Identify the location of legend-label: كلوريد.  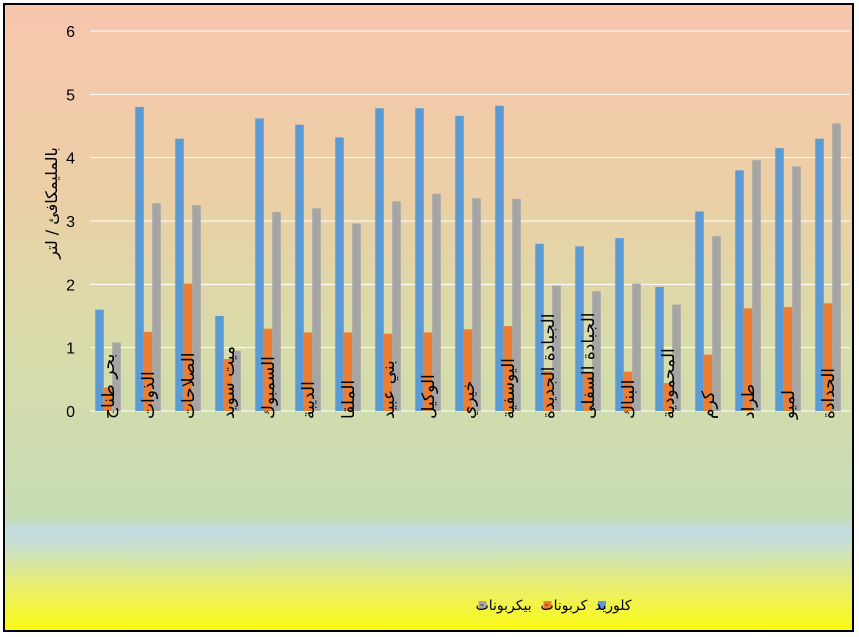
(613, 606).